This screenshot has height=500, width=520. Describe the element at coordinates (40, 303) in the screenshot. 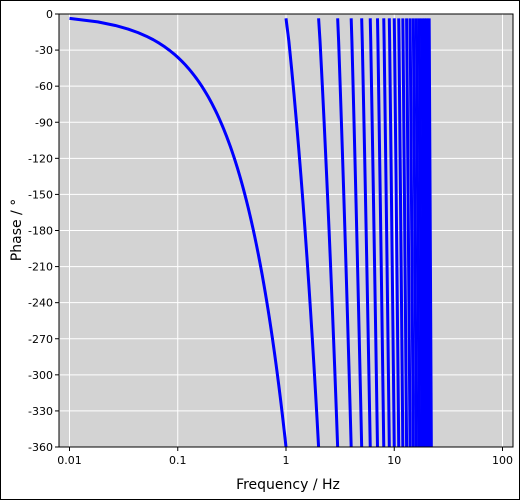

I see `y-tick-label: -240` at that location.